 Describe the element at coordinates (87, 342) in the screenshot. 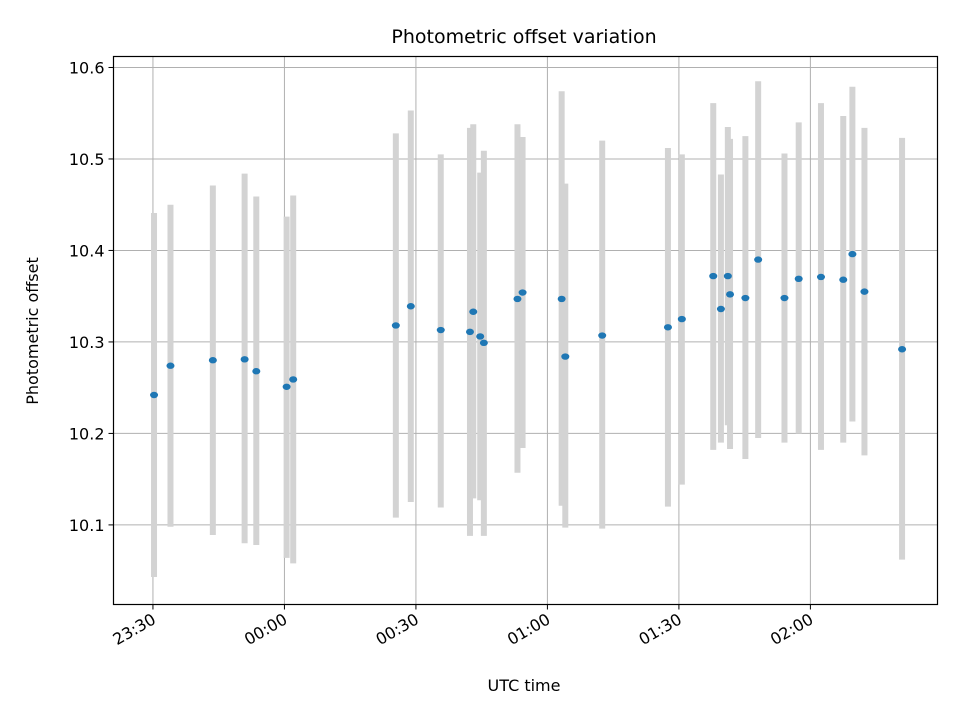

I see `y-tick-label: 10.3` at that location.